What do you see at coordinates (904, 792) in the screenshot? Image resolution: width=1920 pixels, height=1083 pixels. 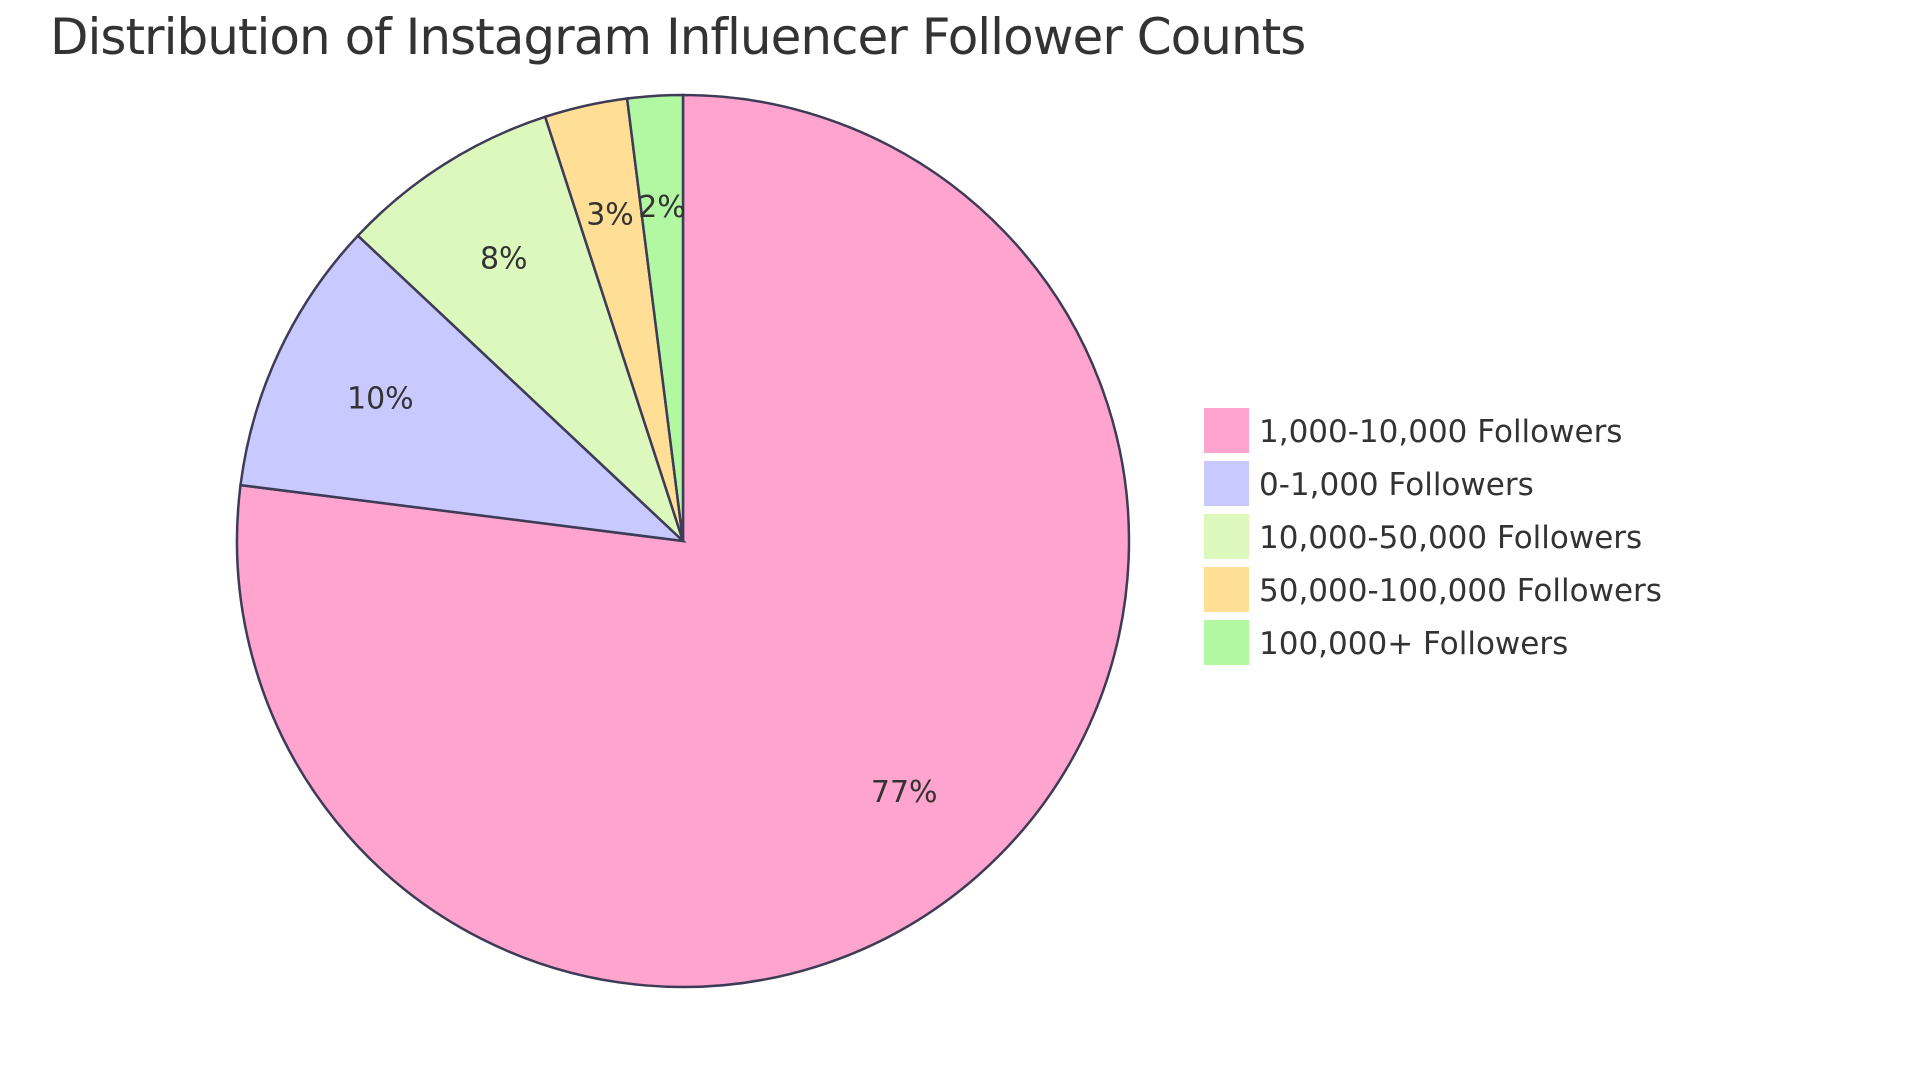 I see `slice-label: 77%` at bounding box center [904, 792].